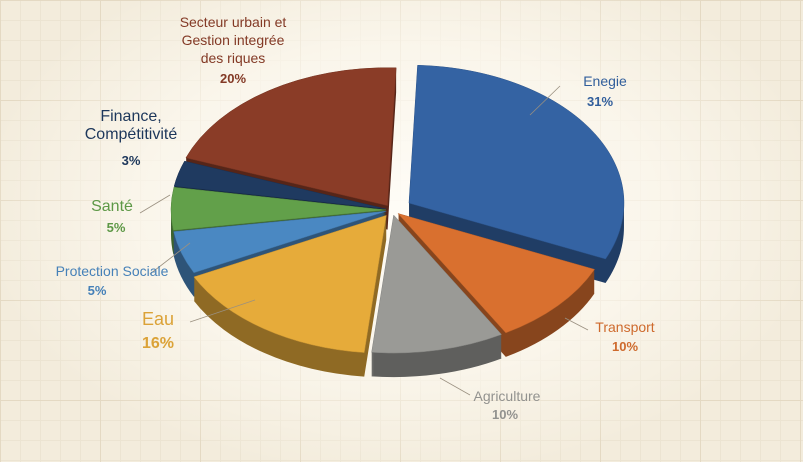 Image resolution: width=803 pixels, height=462 pixels. Describe the element at coordinates (112, 206) in the screenshot. I see `slice-label: Santé` at that location.